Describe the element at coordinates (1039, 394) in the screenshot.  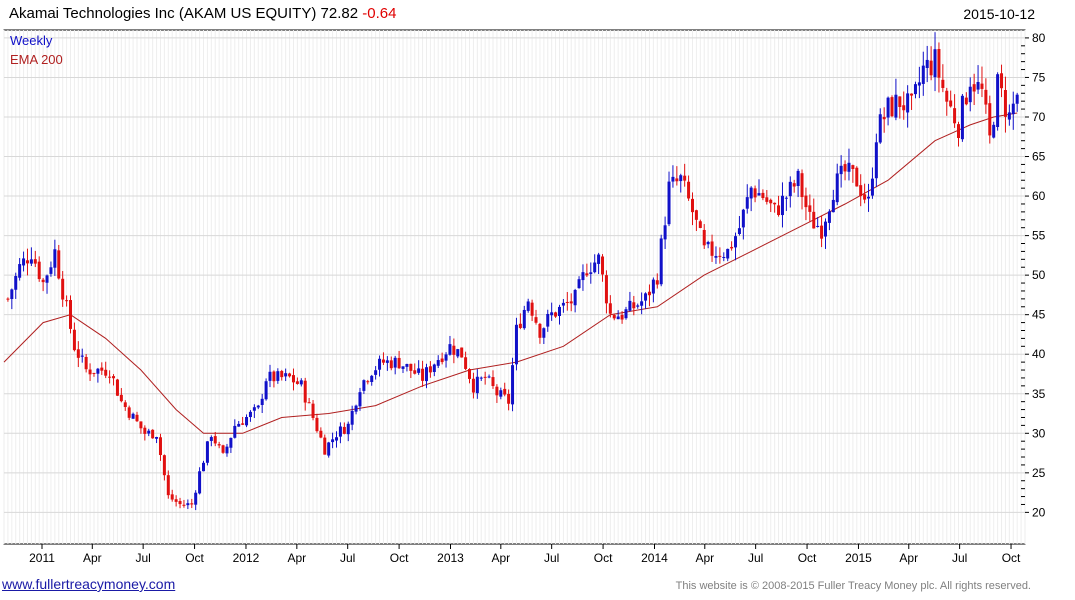
I see `y-tick-label: 35` at that location.